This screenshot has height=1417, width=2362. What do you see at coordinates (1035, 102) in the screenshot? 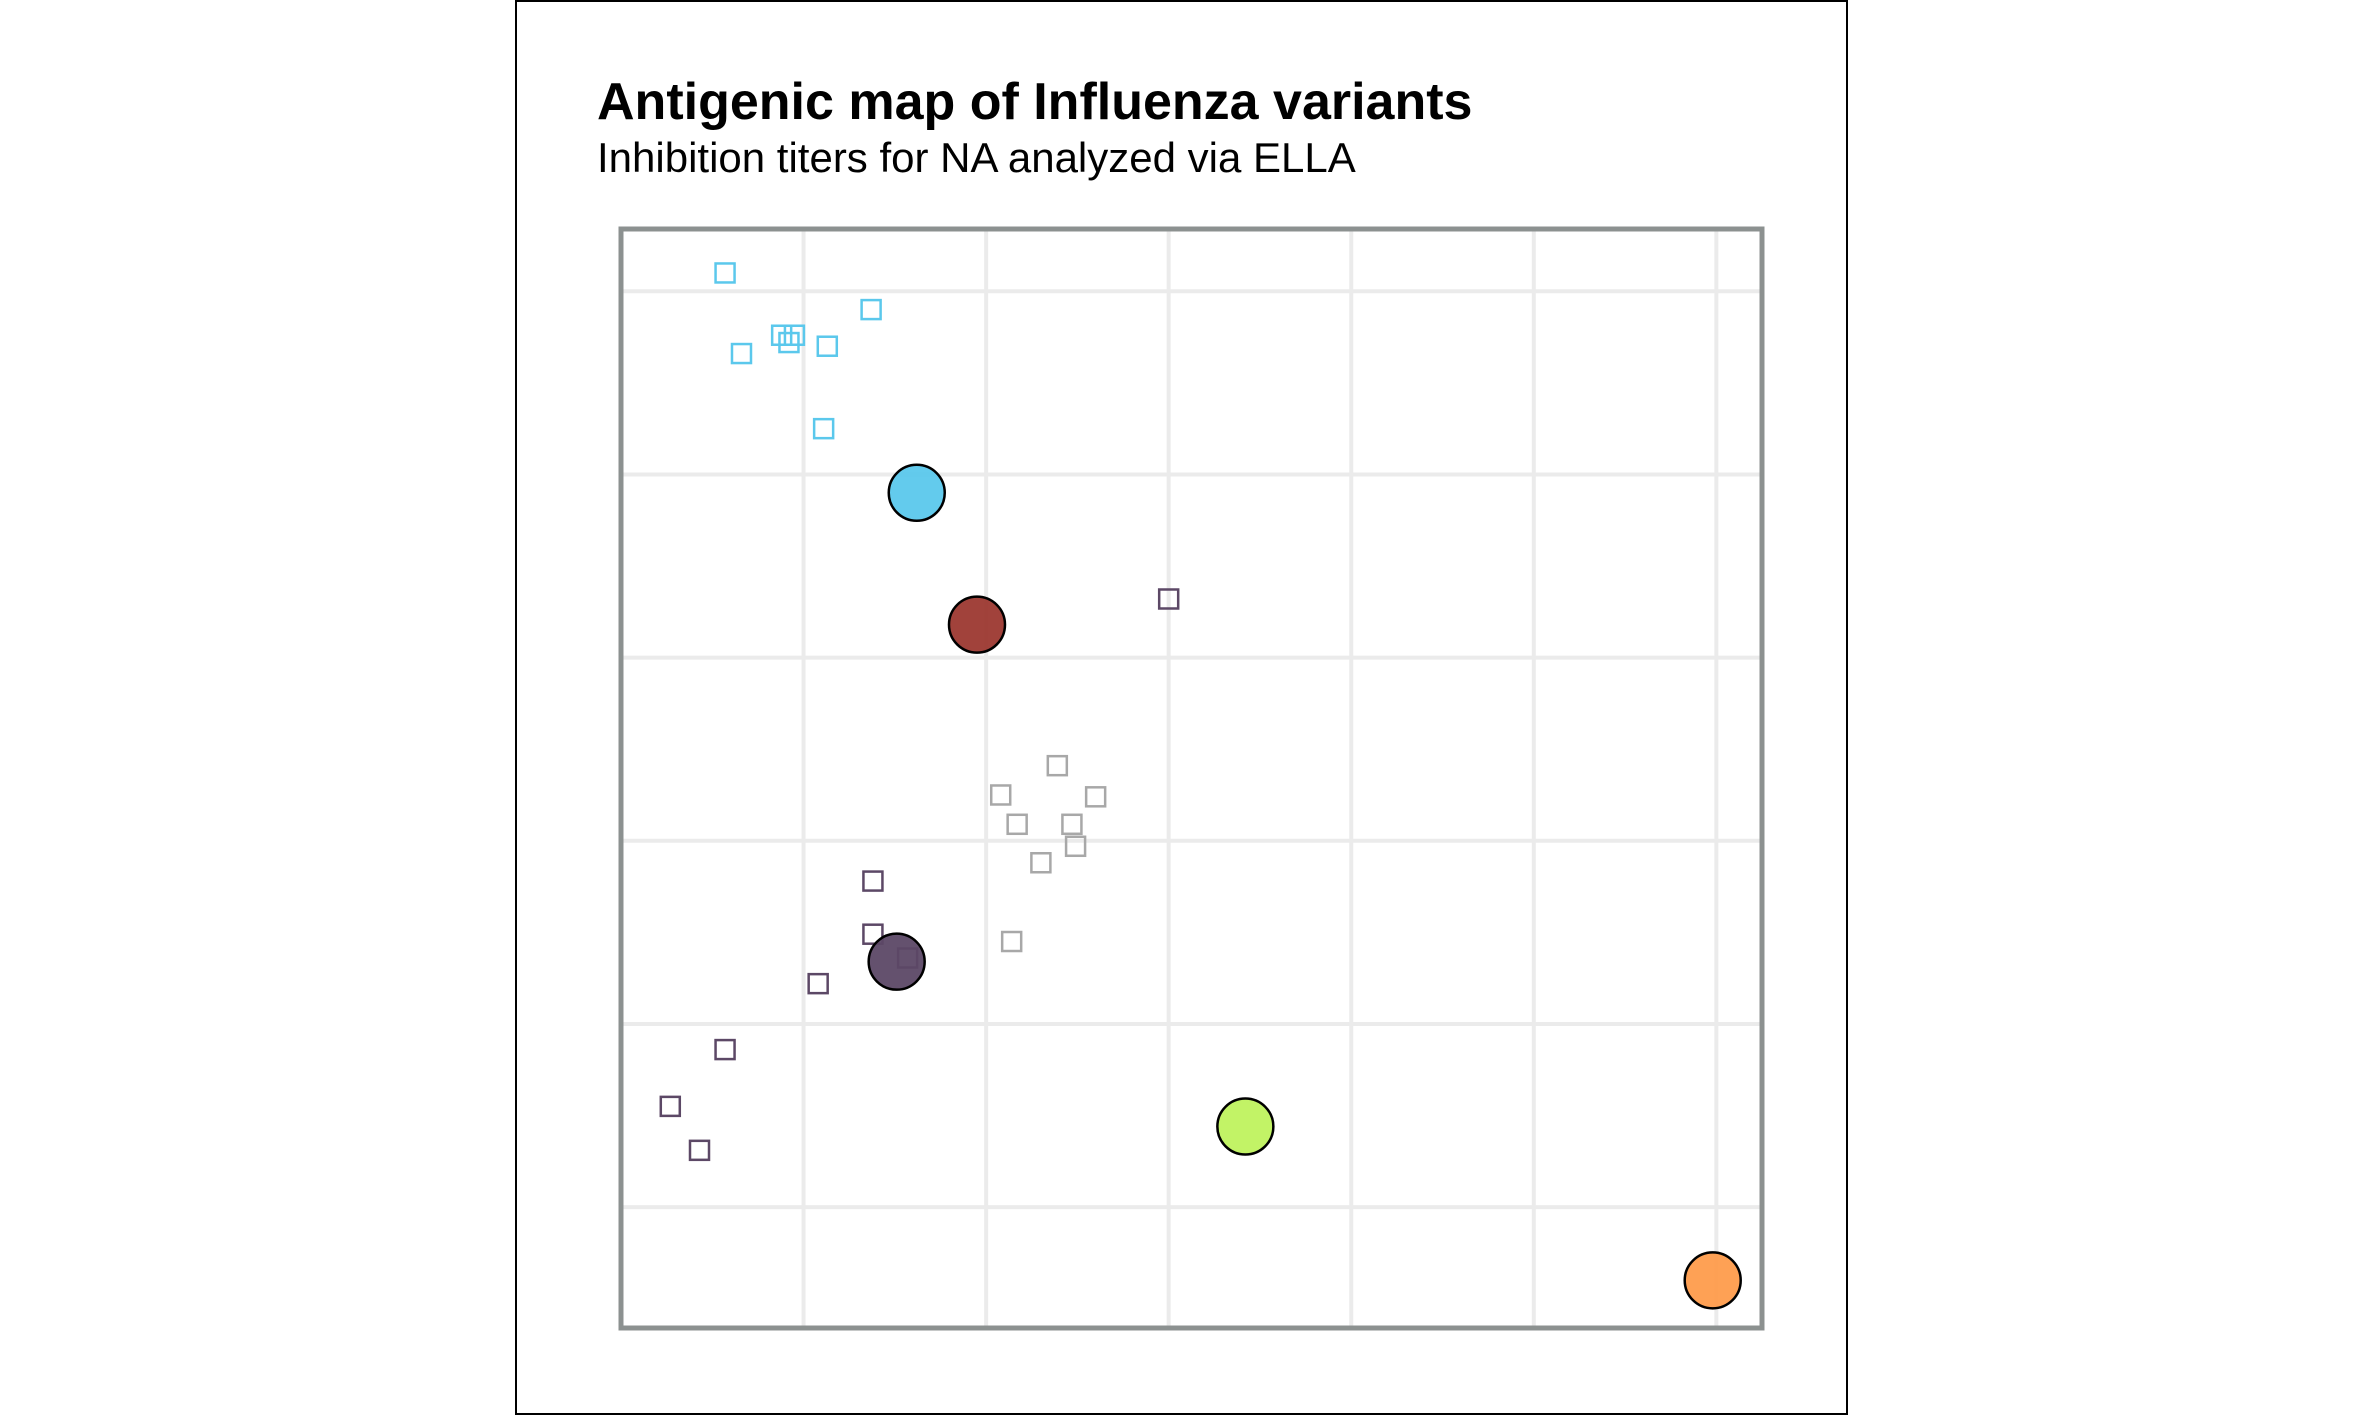
I see `chart-title: Antigenic map of Influenza variants` at bounding box center [1035, 102].